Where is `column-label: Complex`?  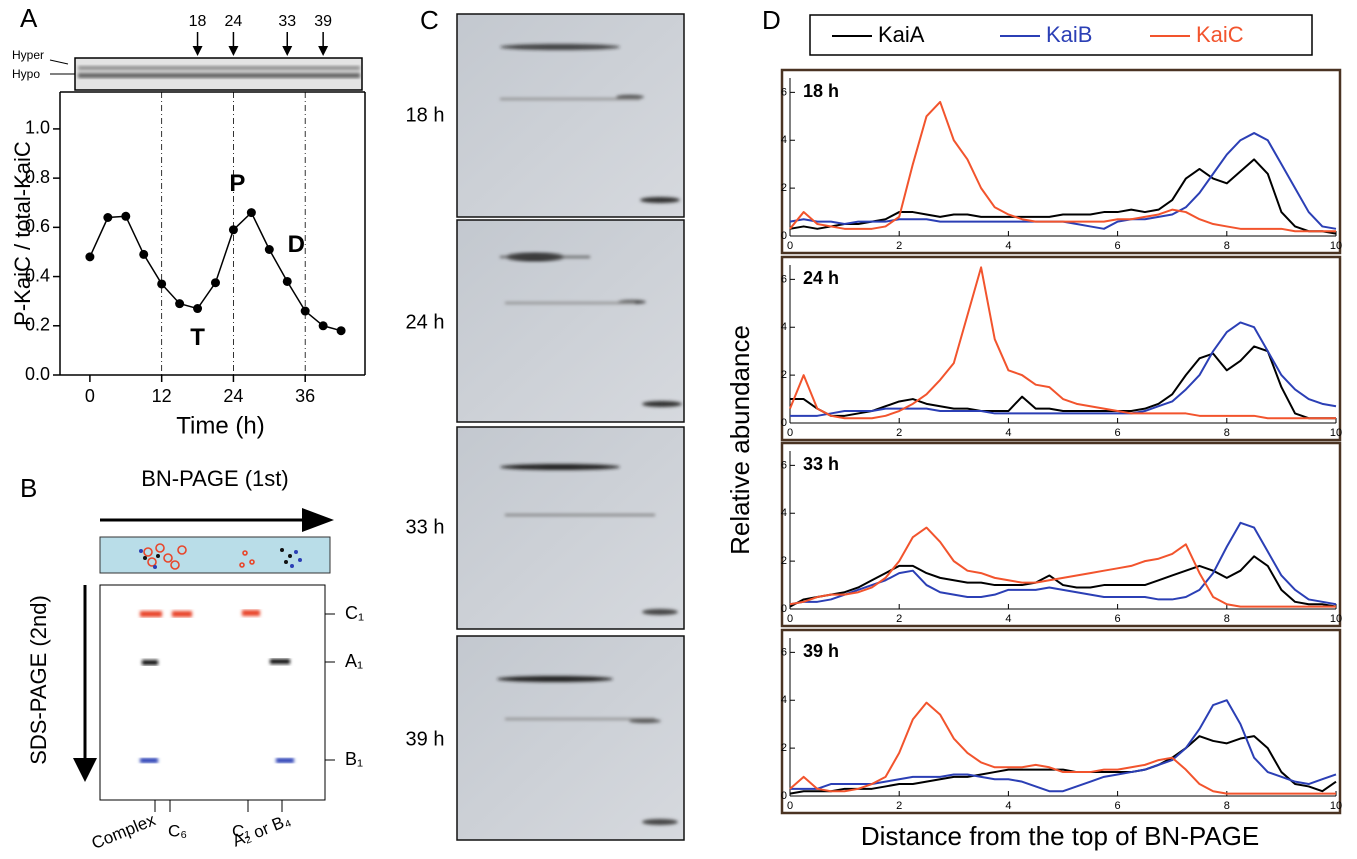
column-label: Complex is located at coordinates (124, 831).